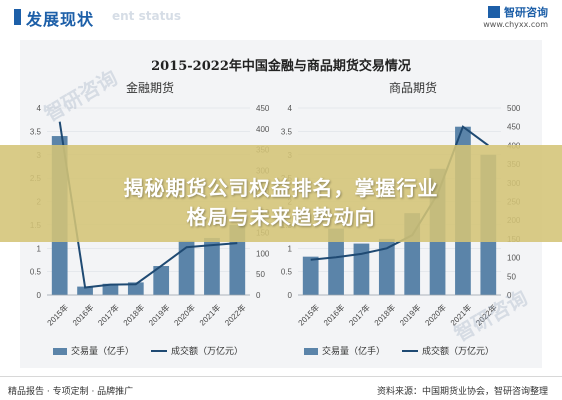 The image size is (562, 400). What do you see at coordinates (281, 16) in the screenshot?
I see `header-bar: 发展现状 ent status 智研咨询 www.chyxx.com` at bounding box center [281, 16].